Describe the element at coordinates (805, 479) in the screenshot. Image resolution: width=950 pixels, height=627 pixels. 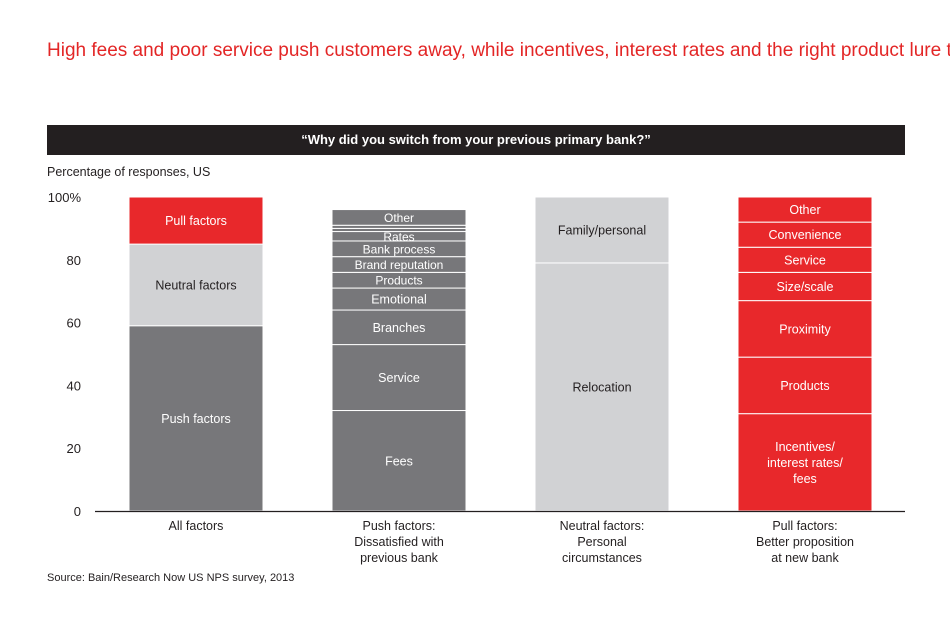
I see `segment-label-fees: fees` at that location.